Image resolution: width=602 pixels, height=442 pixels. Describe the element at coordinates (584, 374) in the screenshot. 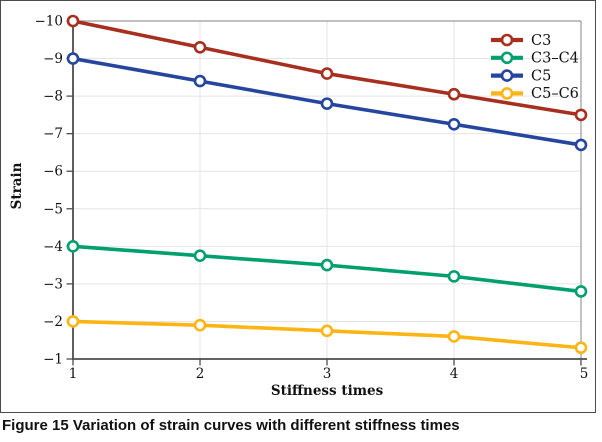

I see `x-tick-label: 5` at that location.